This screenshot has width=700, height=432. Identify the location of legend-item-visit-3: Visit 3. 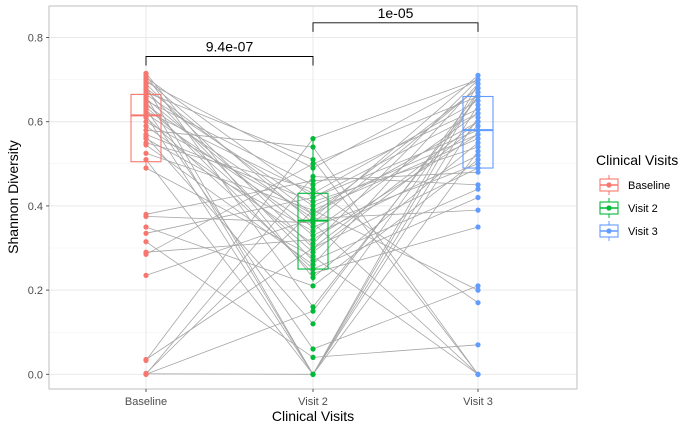
(628, 231).